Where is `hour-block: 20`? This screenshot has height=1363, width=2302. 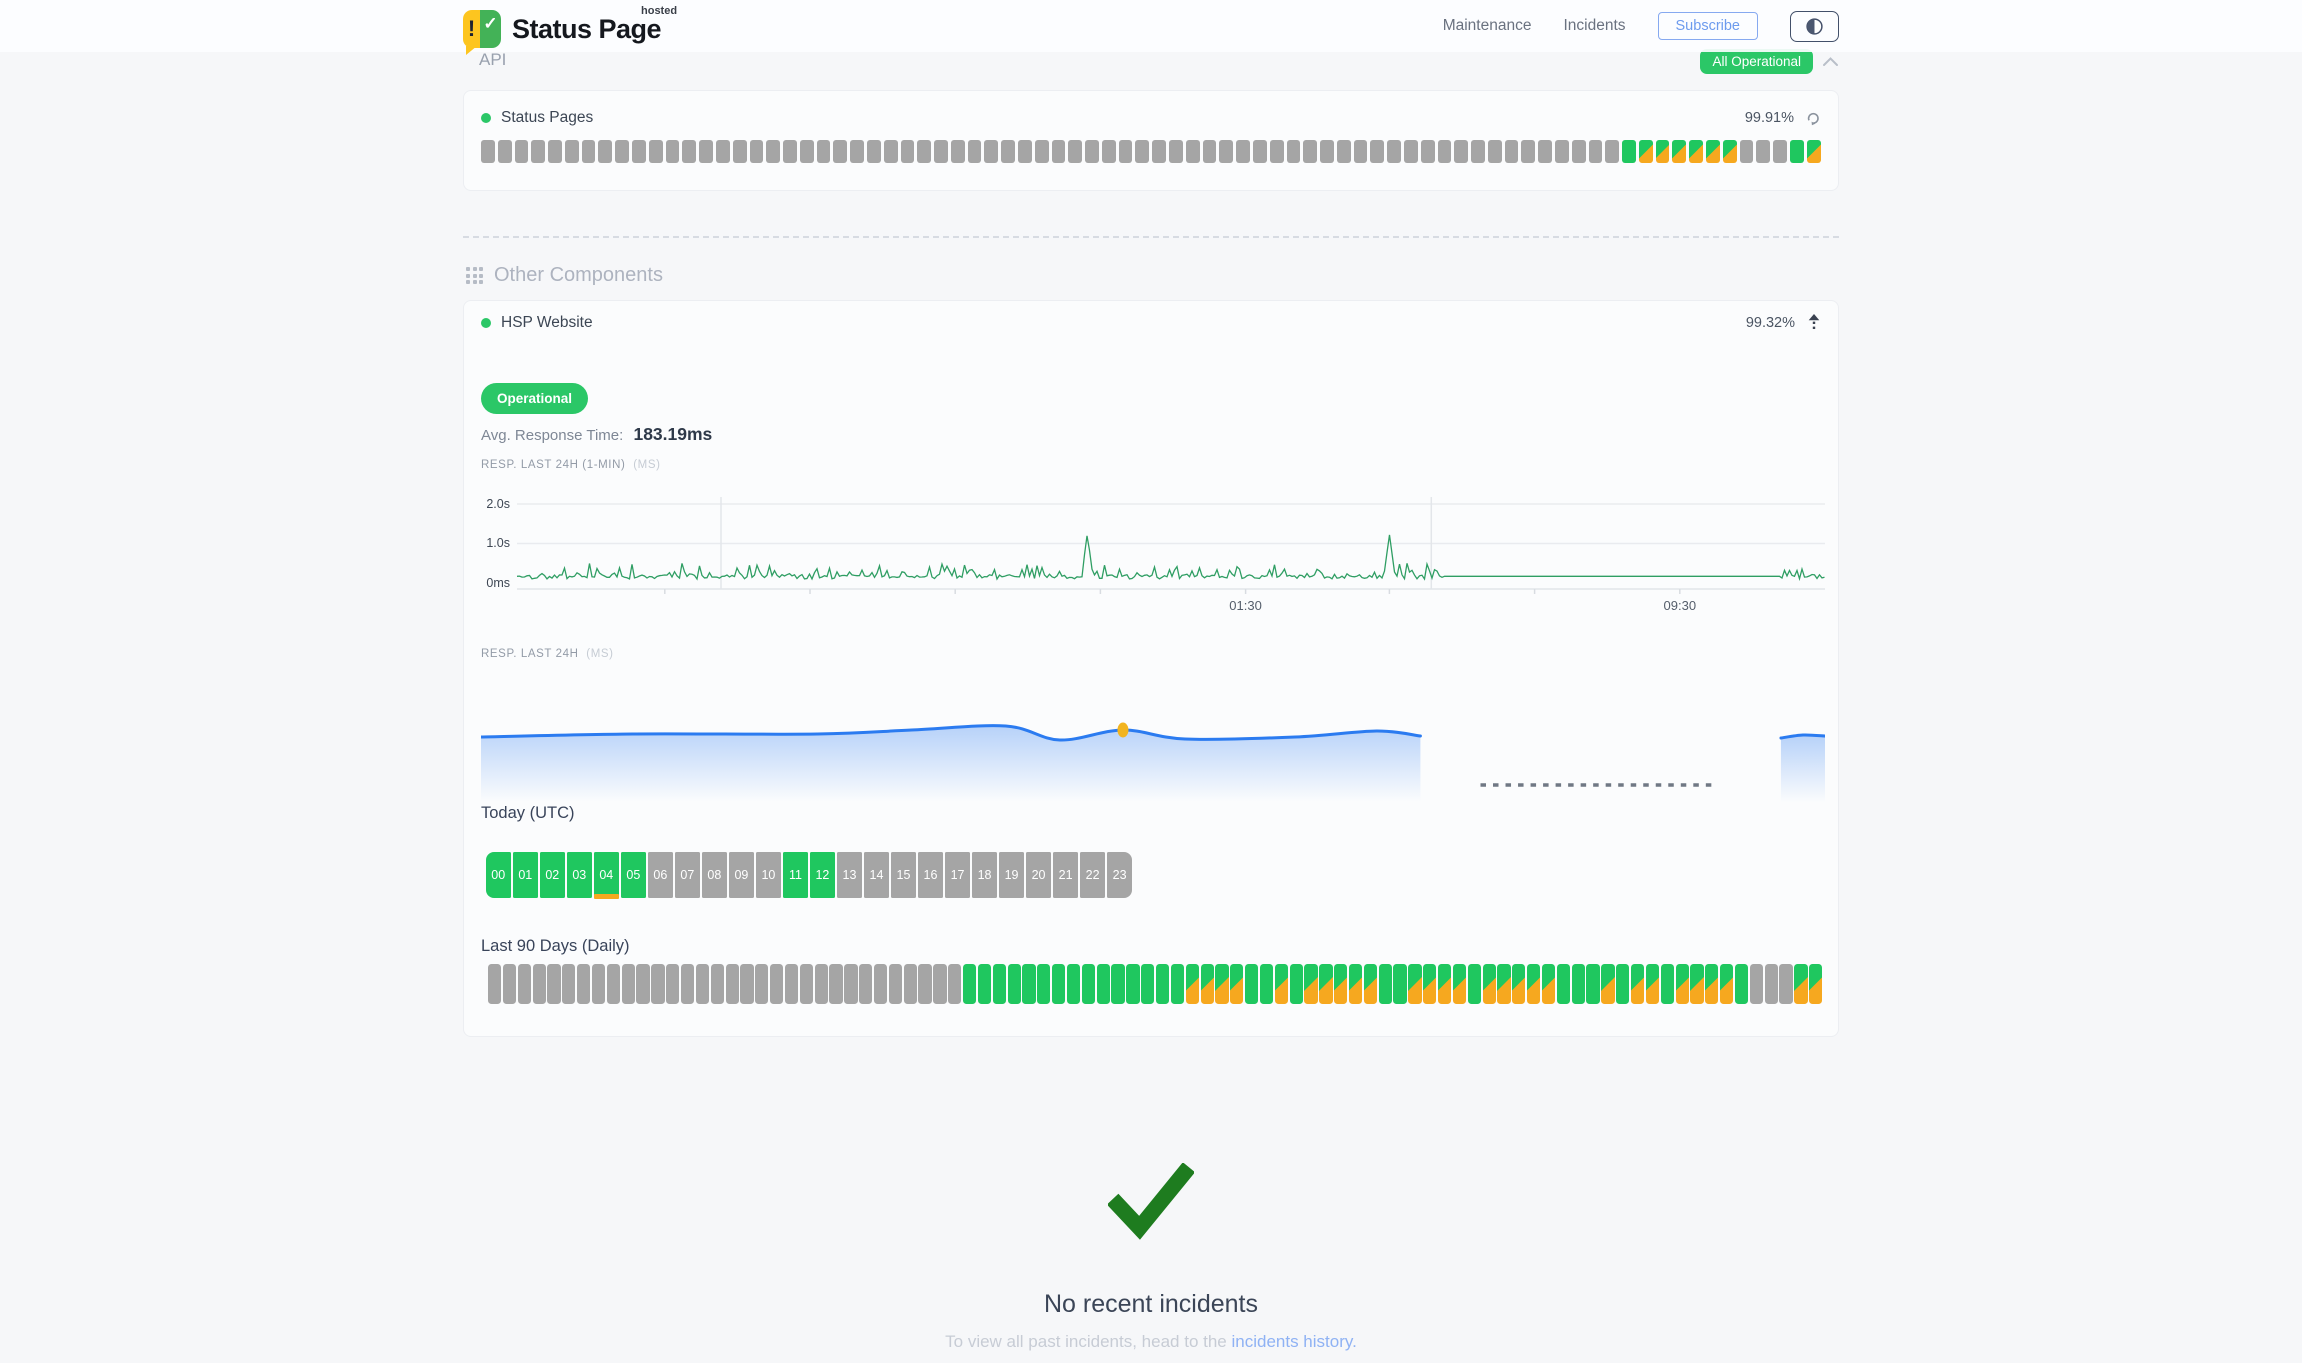
hour-block: 20 is located at coordinates (1038, 875).